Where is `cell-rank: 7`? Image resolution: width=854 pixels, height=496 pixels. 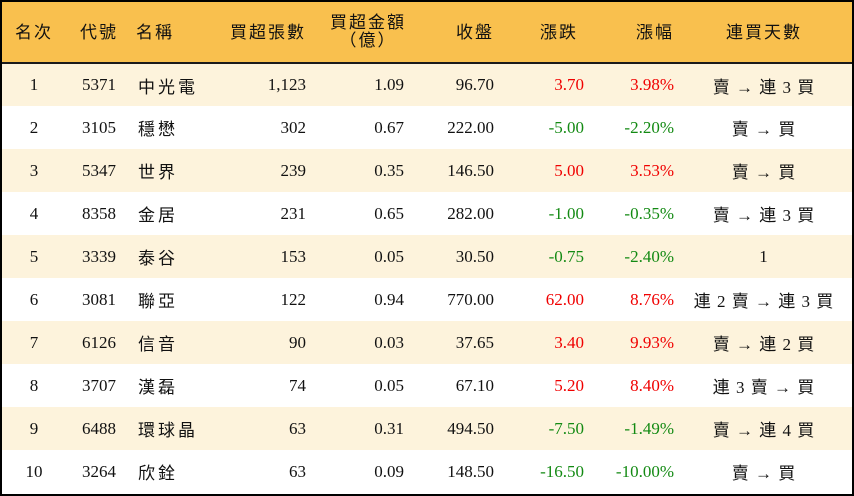 cell-rank: 7 is located at coordinates (34, 342).